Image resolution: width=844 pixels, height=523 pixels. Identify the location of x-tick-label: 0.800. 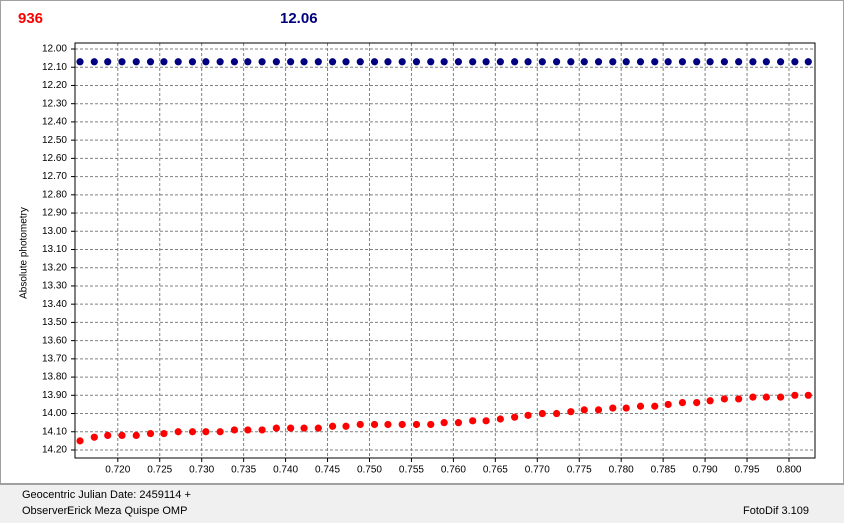
(788, 470).